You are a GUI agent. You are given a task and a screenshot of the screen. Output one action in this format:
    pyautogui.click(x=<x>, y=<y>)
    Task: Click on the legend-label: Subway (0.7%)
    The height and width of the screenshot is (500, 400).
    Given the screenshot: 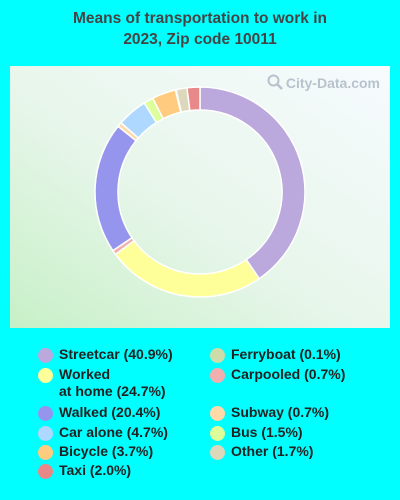 What is the action you would take?
    pyautogui.click(x=280, y=412)
    